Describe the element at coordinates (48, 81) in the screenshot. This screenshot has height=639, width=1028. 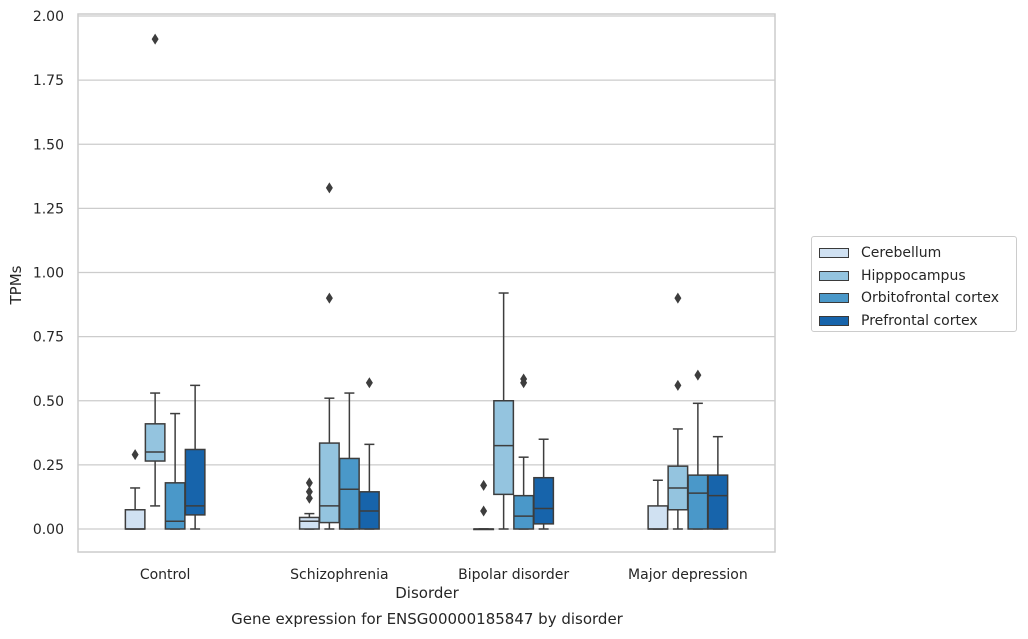
I see `y-tick-label: 1.75` at that location.